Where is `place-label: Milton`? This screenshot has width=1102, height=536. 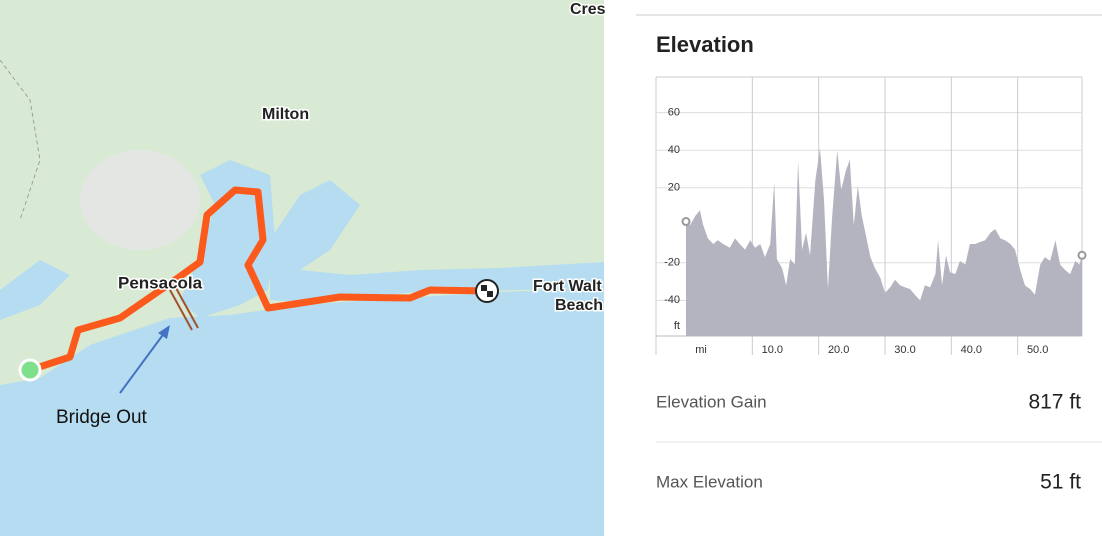 place-label: Milton is located at coordinates (285, 114).